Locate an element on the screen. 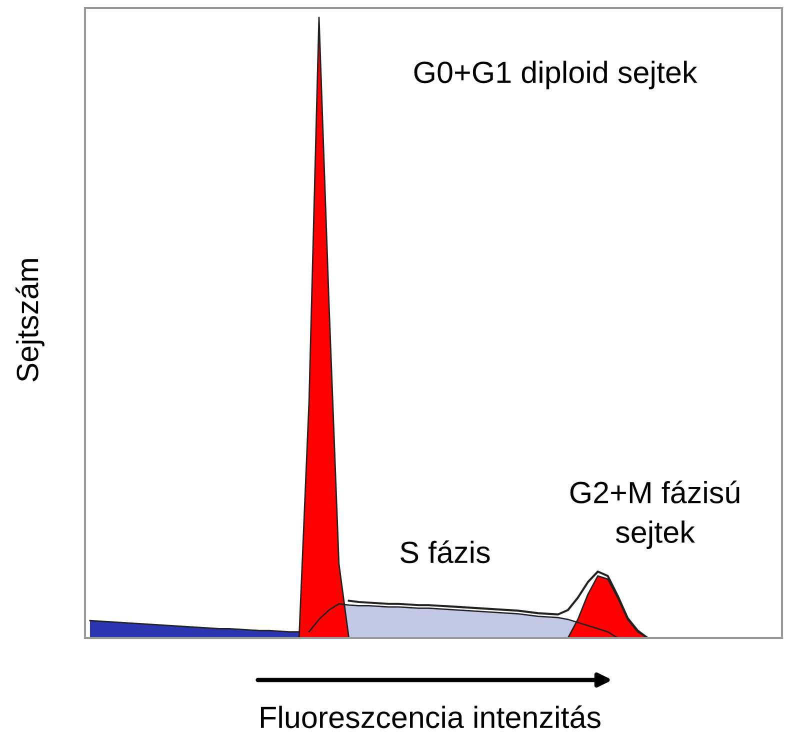  y-axis-title: Sejtszám is located at coordinates (30, 320).